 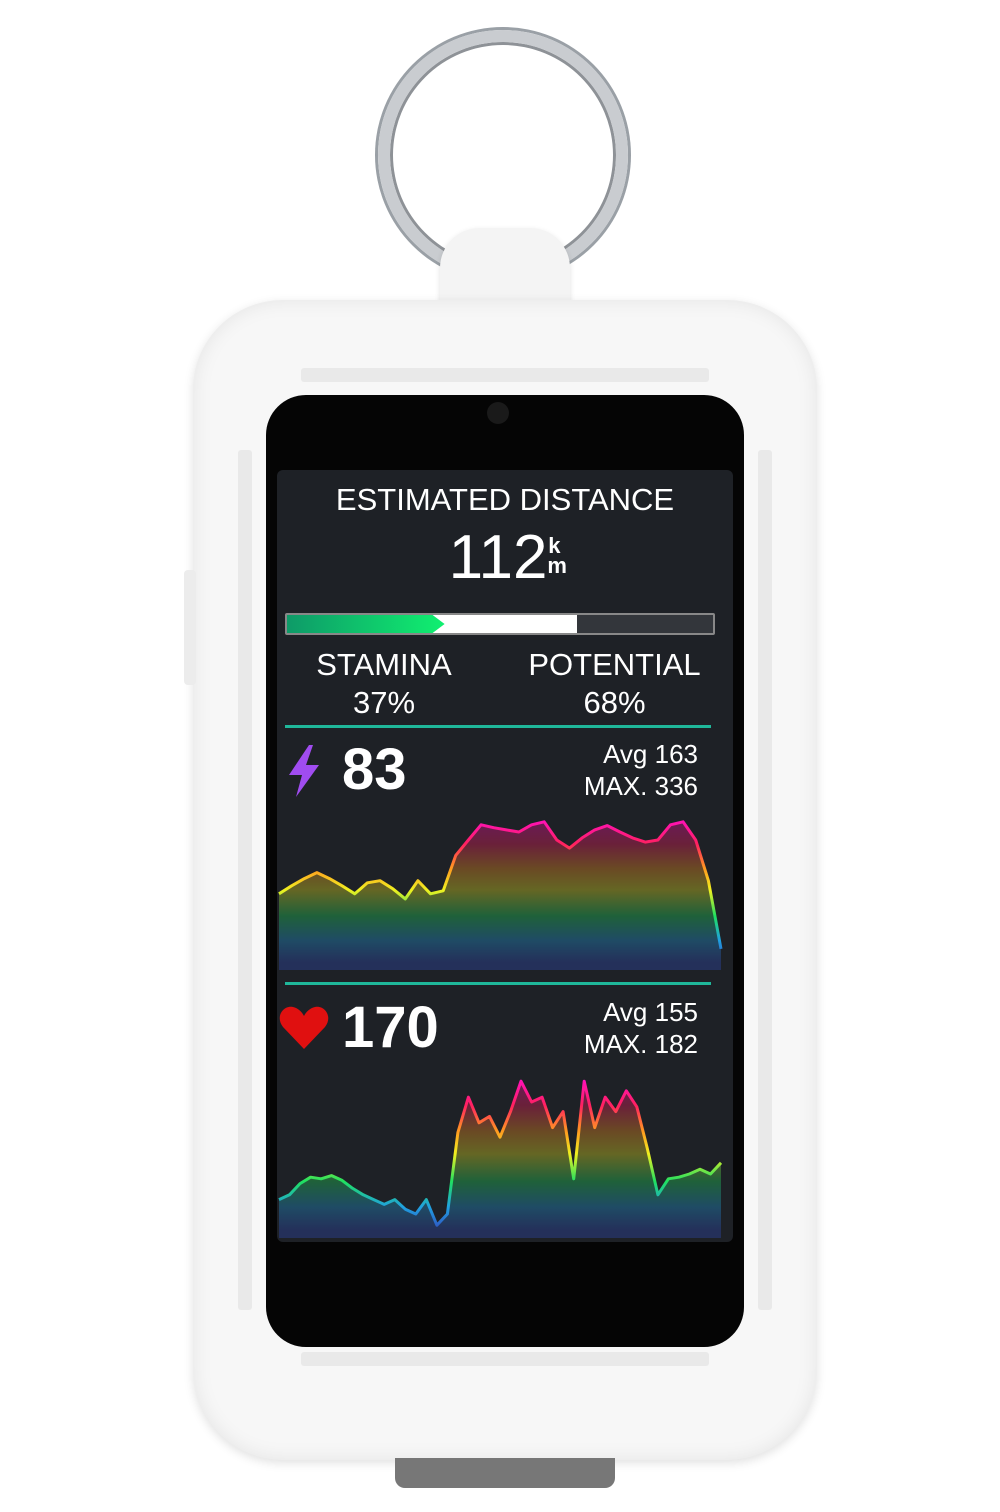 I want to click on power-avg: Avg 163, so click(x=650, y=754).